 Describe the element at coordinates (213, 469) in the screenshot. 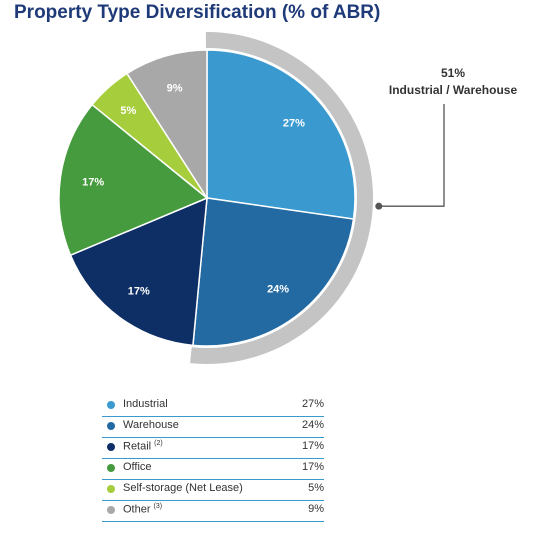

I see `legend-row: Office 17%` at that location.